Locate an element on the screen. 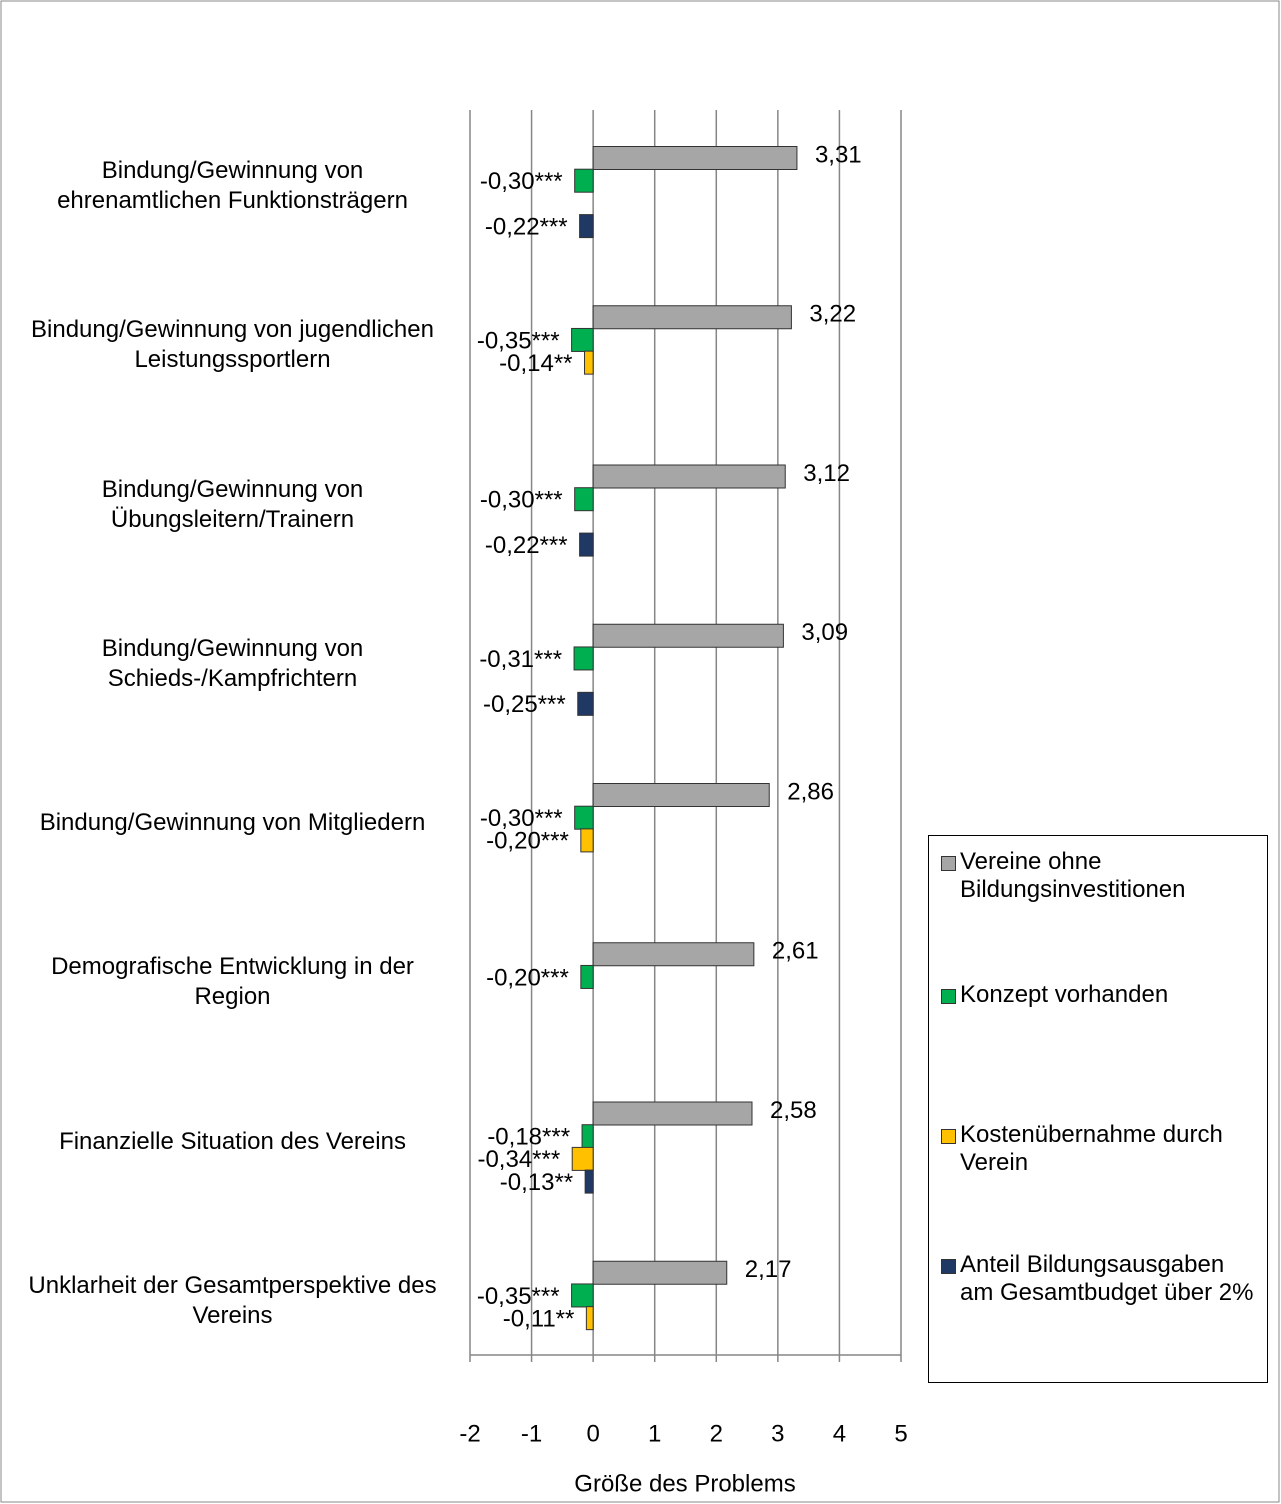 The height and width of the screenshot is (1504, 1281). value-label: 3,09 is located at coordinates (824, 632).